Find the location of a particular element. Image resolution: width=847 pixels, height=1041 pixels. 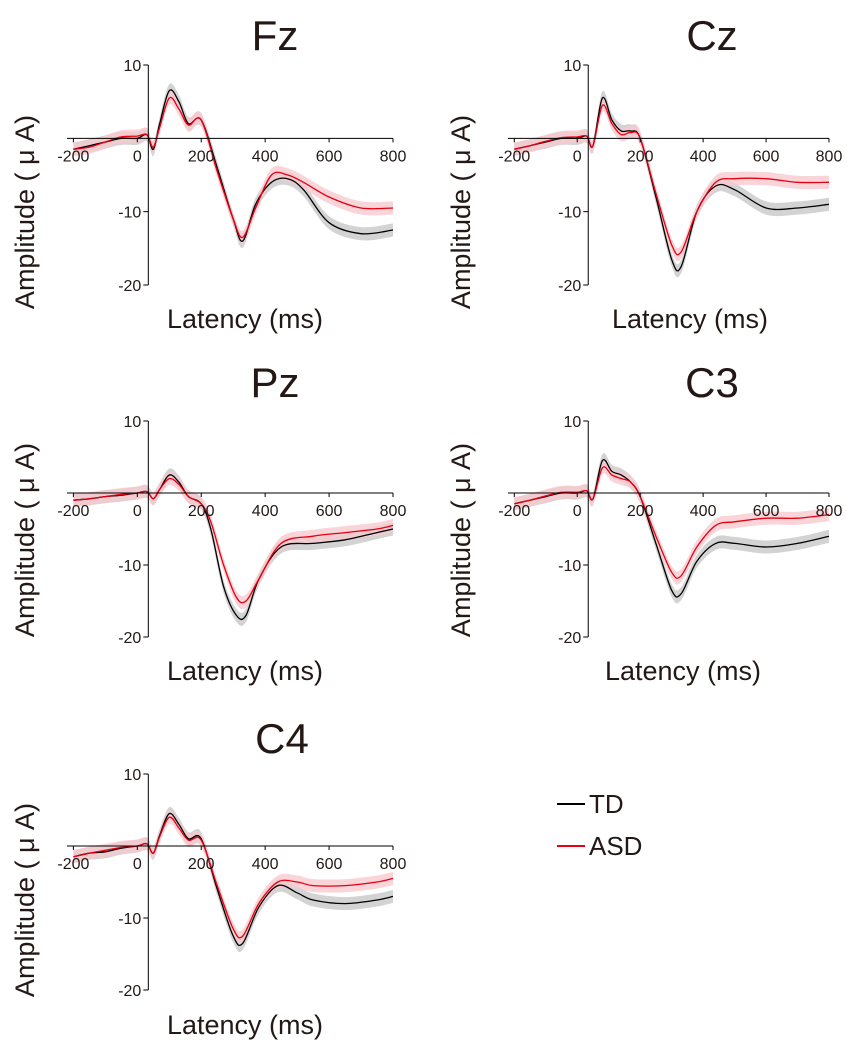

panel-title: C3 is located at coordinates (712, 382).